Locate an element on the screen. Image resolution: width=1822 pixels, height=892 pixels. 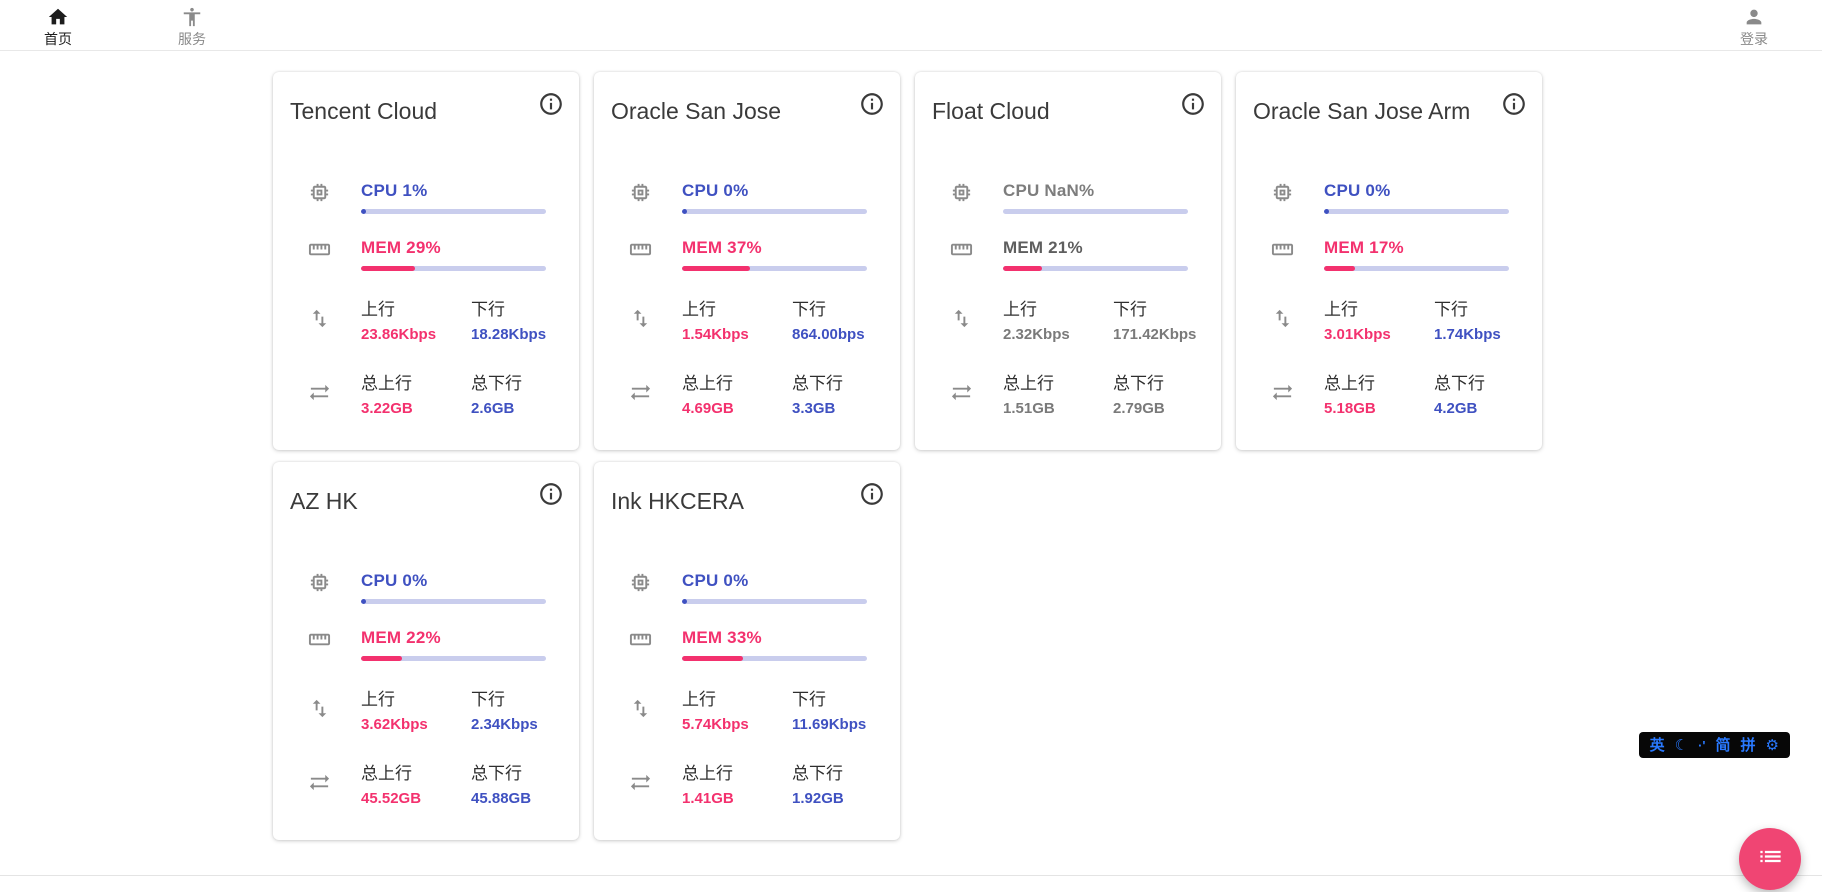
nav-item-services: 服务 is located at coordinates (192, 26).